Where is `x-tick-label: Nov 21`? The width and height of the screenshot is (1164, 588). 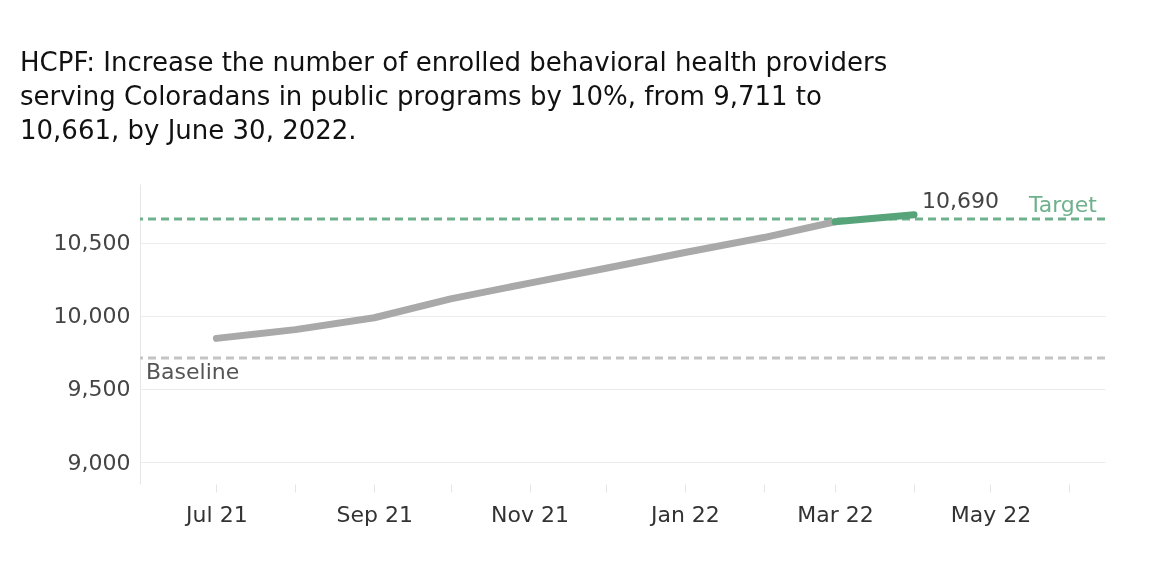
x-tick-label: Nov 21 is located at coordinates (530, 514).